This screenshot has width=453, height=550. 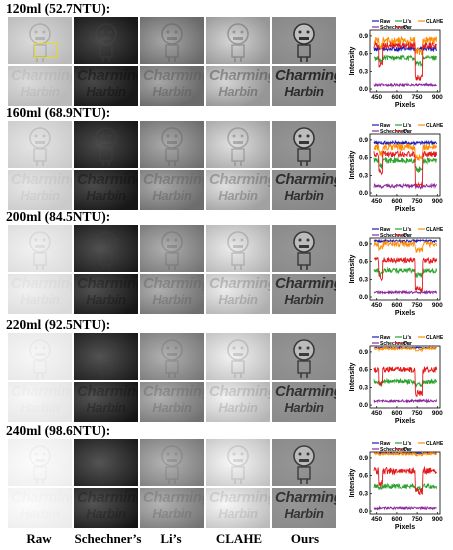 I want to click on tile-ours-crop-row2: Charming Harbin, so click(x=304, y=190).